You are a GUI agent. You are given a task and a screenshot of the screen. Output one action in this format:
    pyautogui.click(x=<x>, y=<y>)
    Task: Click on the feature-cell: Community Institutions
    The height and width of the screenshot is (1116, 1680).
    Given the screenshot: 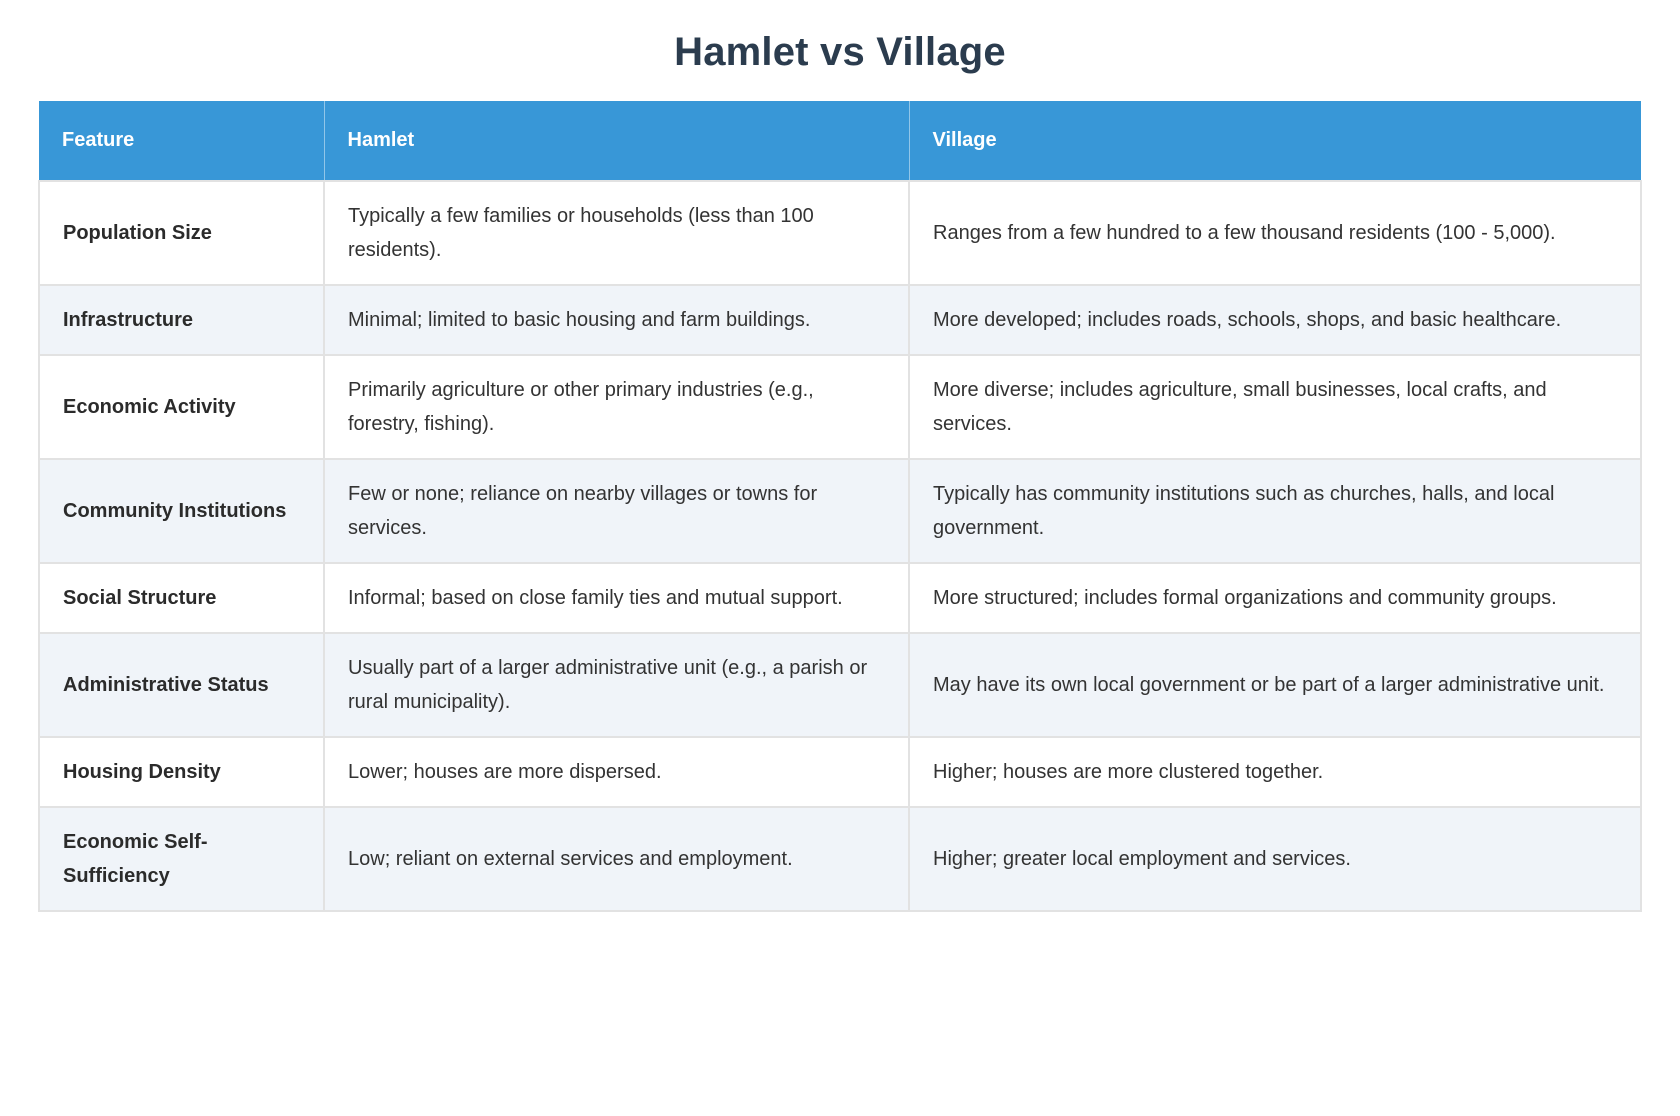 What is the action you would take?
    pyautogui.click(x=181, y=511)
    